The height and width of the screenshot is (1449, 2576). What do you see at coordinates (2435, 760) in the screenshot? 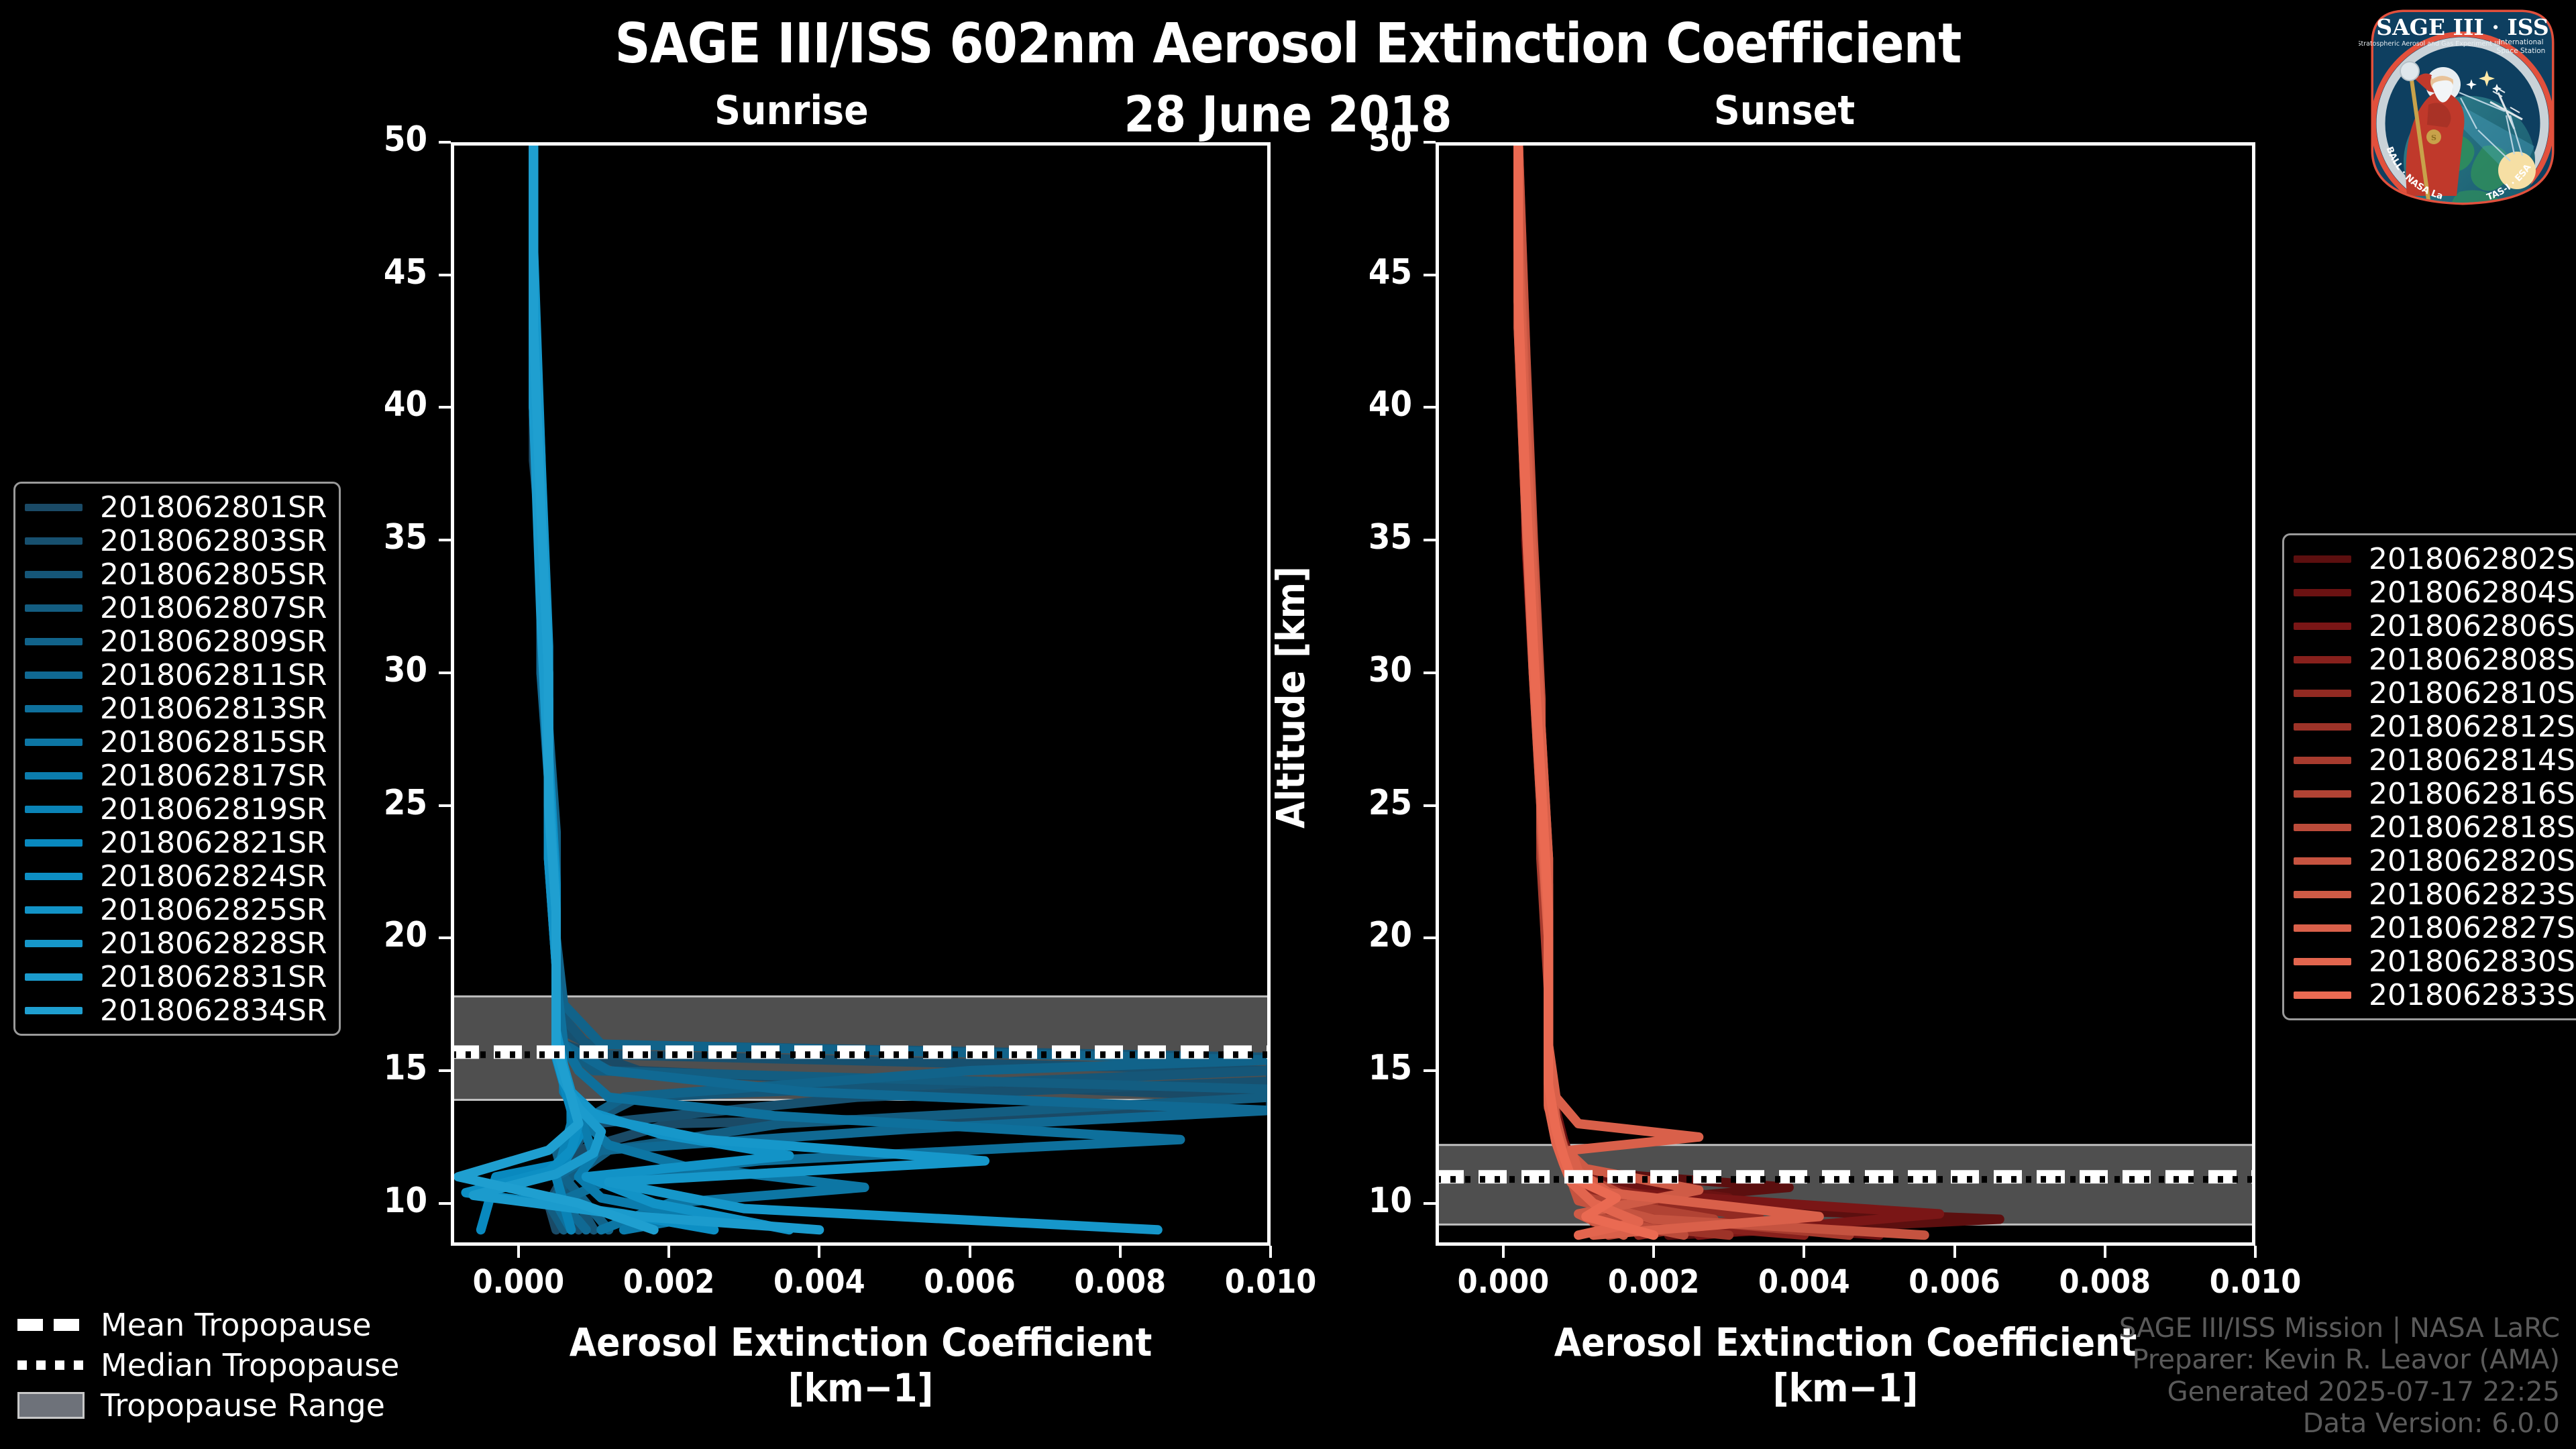
I see `legend-item: 2018062814SS` at bounding box center [2435, 760].